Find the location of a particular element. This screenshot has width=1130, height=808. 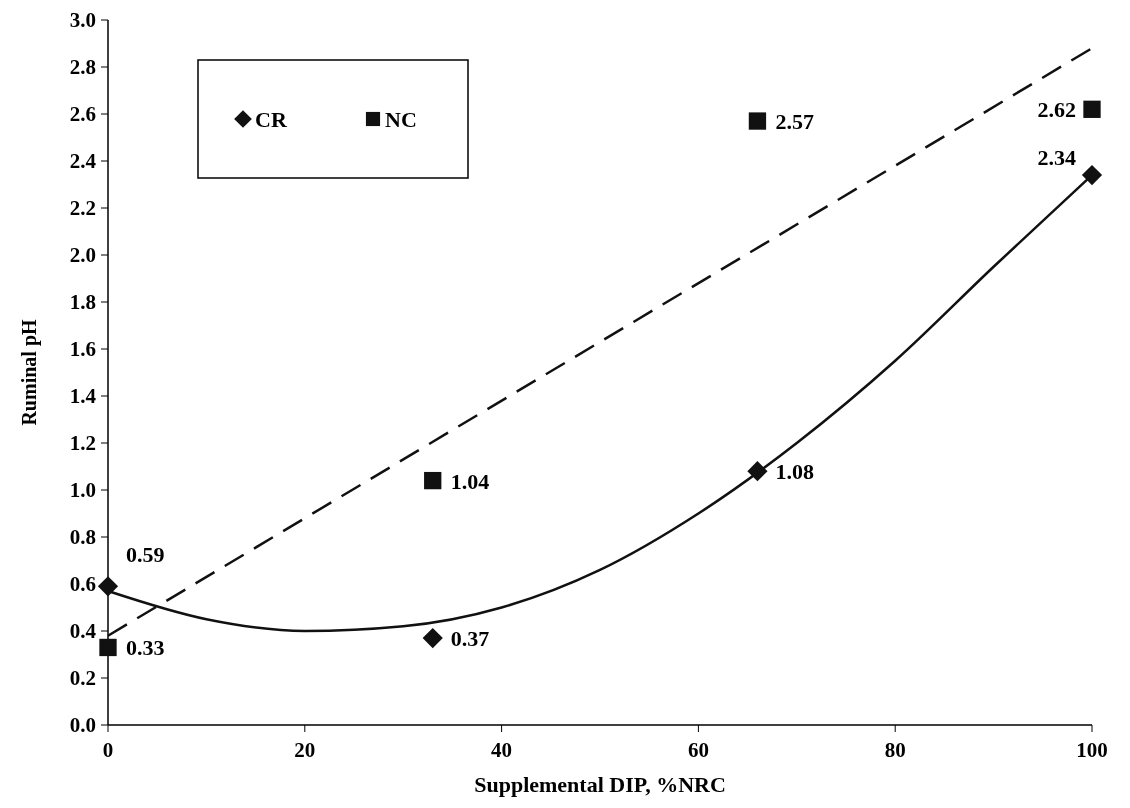

y-axis-title: Ruminal pH is located at coordinates (29, 372).